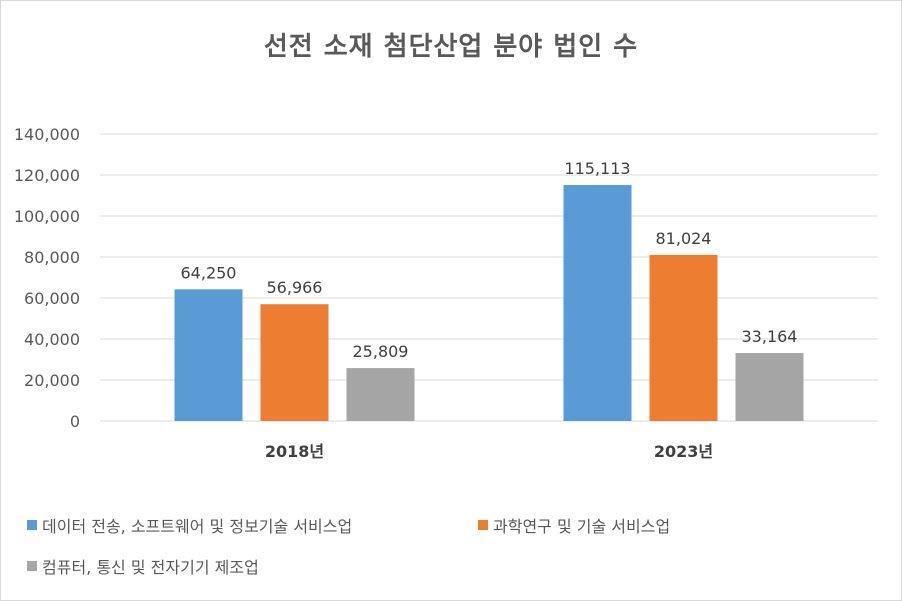 The height and width of the screenshot is (601, 902). Describe the element at coordinates (683, 451) in the screenshot. I see `x-tick-label: 2023년` at that location.